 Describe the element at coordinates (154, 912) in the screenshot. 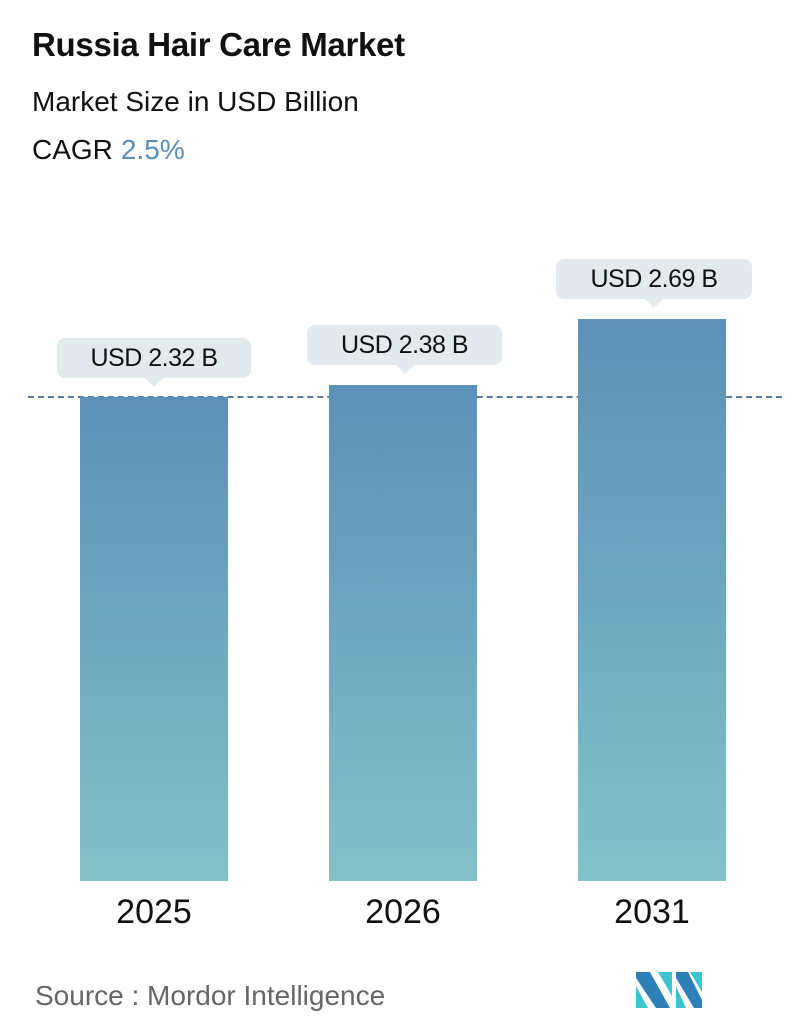

I see `x-label-2025: 2025` at that location.